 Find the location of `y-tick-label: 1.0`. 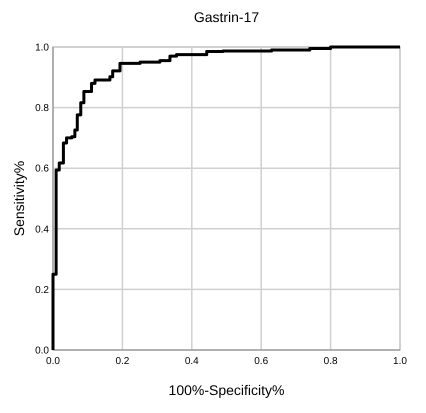

y-tick-label: 1.0 is located at coordinates (42, 48).